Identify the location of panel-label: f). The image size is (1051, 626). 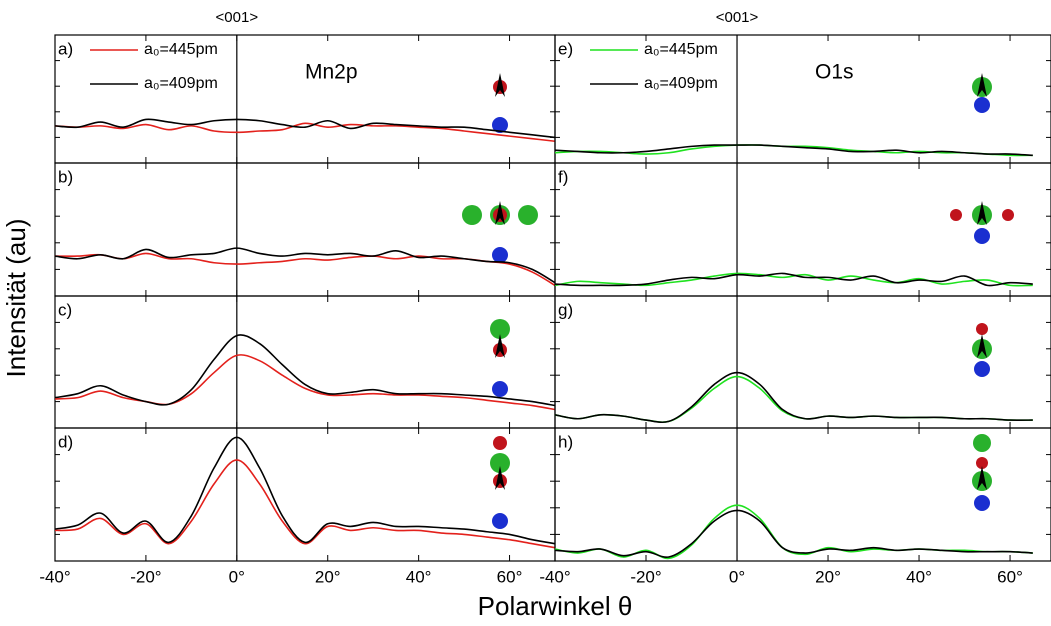
(563, 176).